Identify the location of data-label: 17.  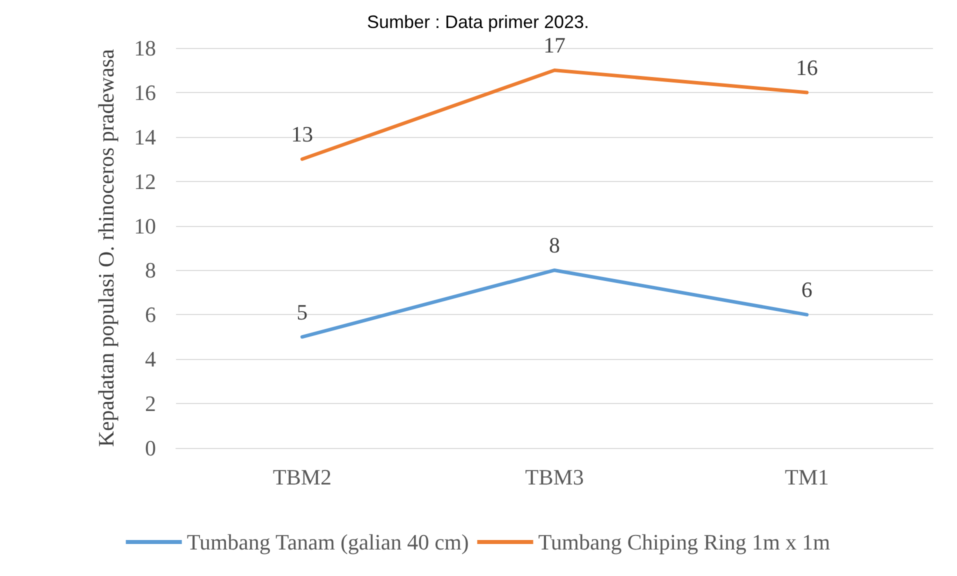
(555, 45).